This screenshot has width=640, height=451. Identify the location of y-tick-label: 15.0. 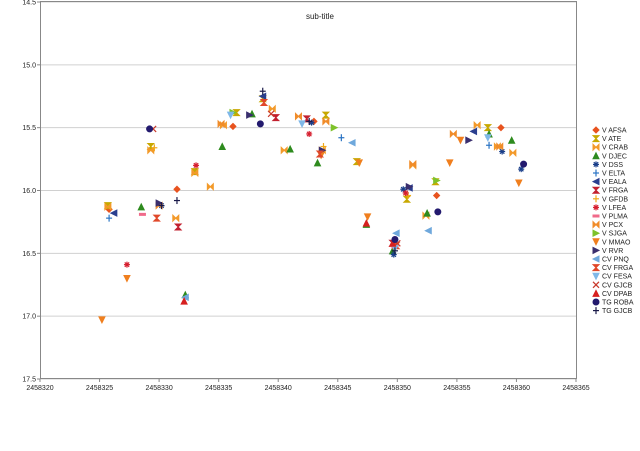
(29, 65).